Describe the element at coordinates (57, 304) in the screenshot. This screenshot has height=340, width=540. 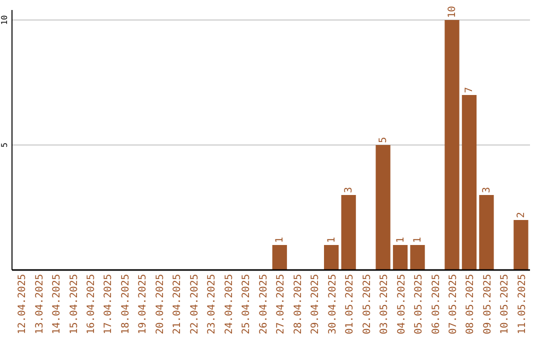
I see `x-tick-label: 14.04.2025` at that location.